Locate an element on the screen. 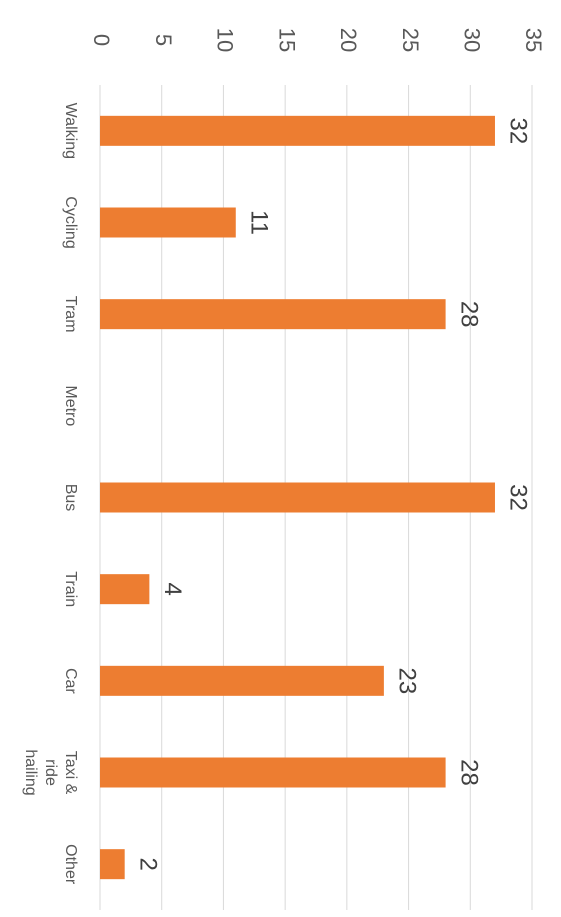 The image size is (561, 917). x-tick-label: Walking is located at coordinates (70, 131).